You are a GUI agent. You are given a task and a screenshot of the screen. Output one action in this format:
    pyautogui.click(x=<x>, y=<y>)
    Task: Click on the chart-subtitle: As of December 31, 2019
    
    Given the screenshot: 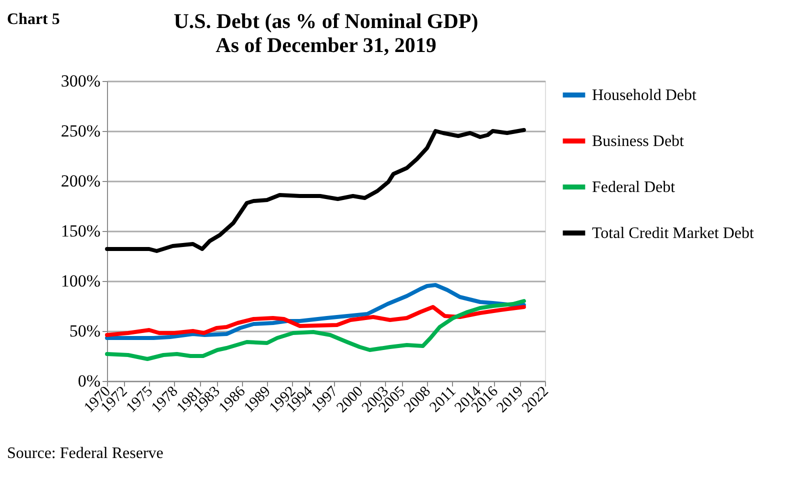 What is the action you would take?
    pyautogui.click(x=326, y=45)
    